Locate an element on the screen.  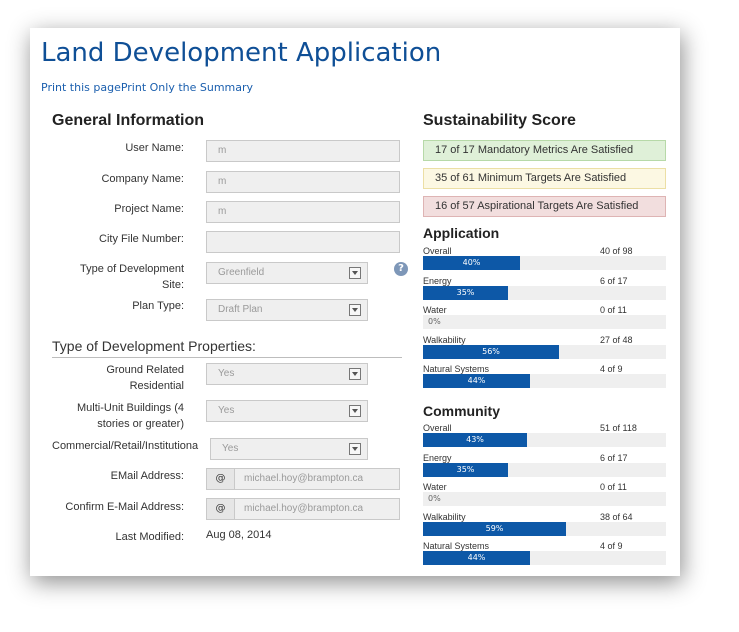
application-walkability-progress-bar: 56% is located at coordinates (491, 351).